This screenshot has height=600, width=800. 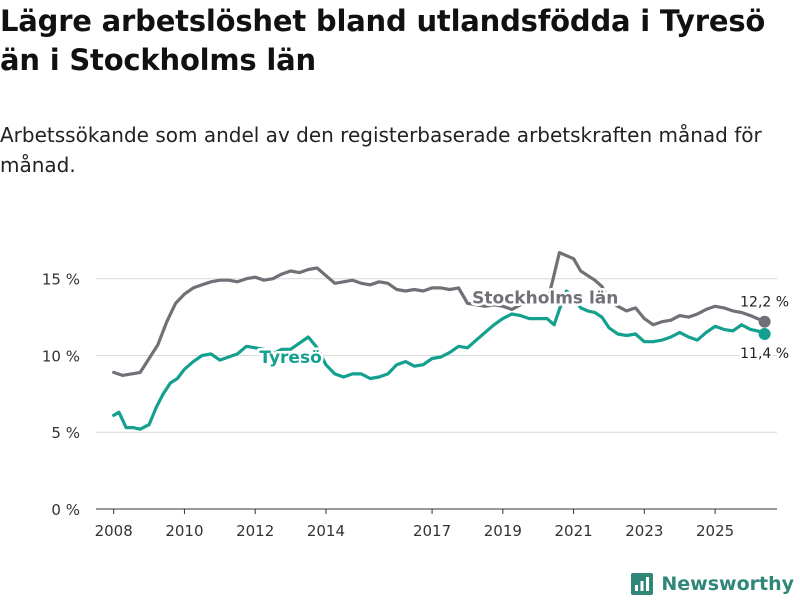 What do you see at coordinates (644, 531) in the screenshot?
I see `x-tick-label: 2023` at bounding box center [644, 531].